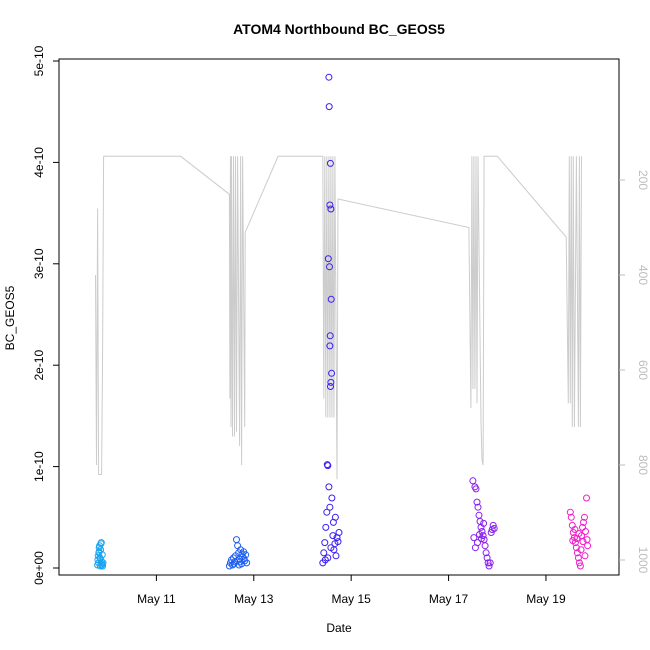 The width and height of the screenshot is (650, 650). I want to click on x-tick-label: May 17, so click(449, 599).